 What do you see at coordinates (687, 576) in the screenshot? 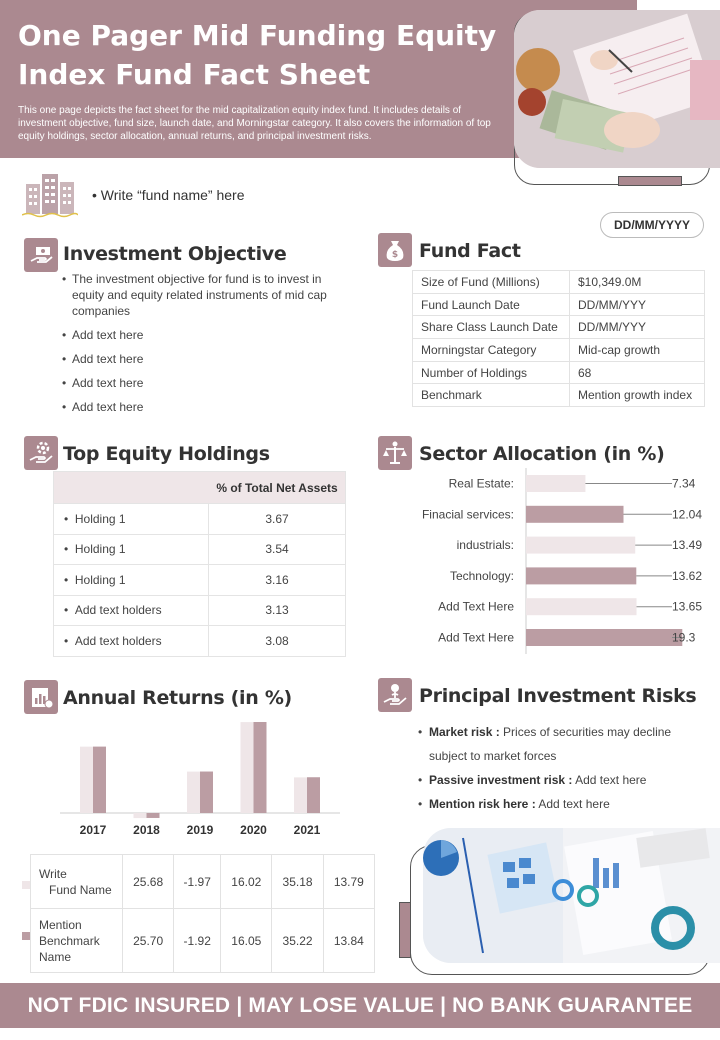
I see `sector-value-label: 13.62` at bounding box center [687, 576].